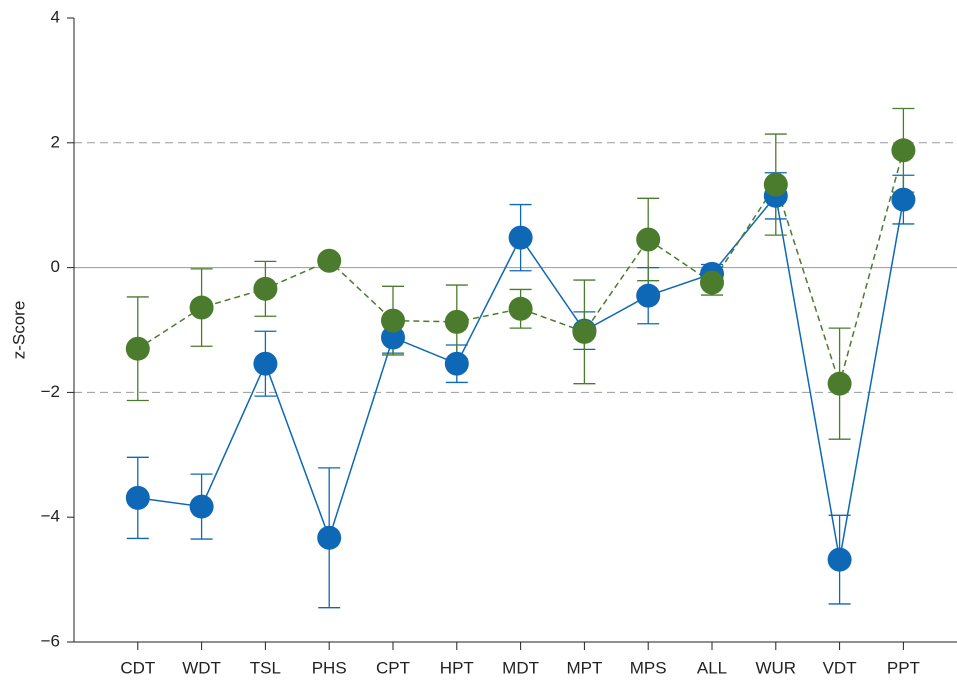 This screenshot has width=957, height=688. Describe the element at coordinates (648, 667) in the screenshot. I see `x-tick-label: MPS` at that location.